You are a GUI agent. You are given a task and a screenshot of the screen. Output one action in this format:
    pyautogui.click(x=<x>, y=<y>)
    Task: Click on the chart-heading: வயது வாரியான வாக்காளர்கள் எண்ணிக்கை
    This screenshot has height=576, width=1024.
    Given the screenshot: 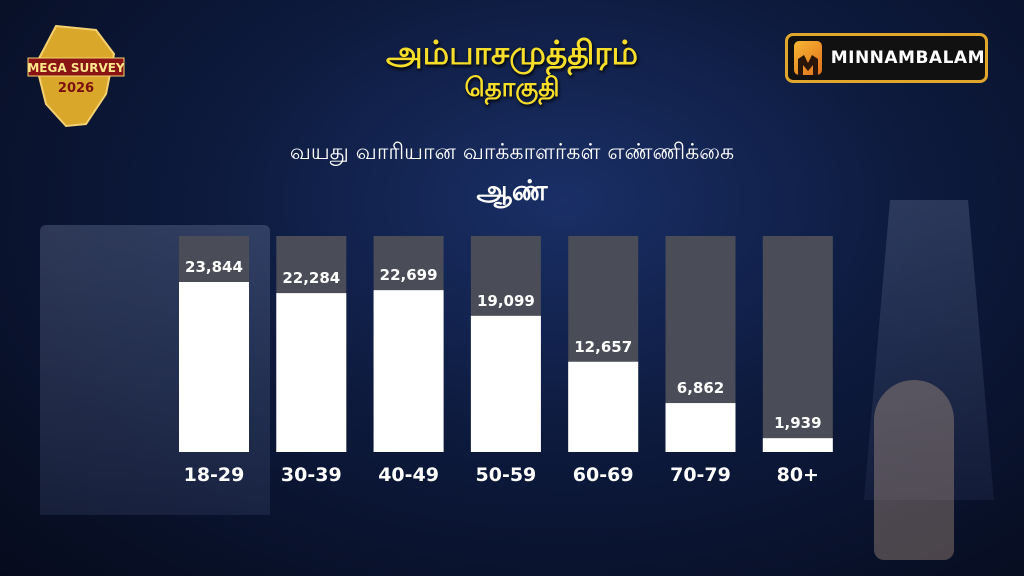 What is the action you would take?
    pyautogui.click(x=512, y=152)
    